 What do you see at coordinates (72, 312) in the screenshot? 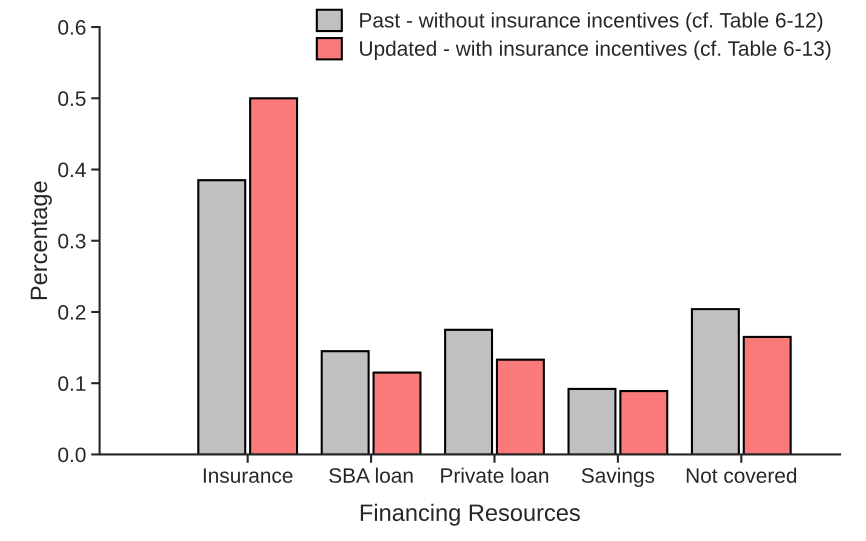
I see `y-tick-label: 0.2` at bounding box center [72, 312].